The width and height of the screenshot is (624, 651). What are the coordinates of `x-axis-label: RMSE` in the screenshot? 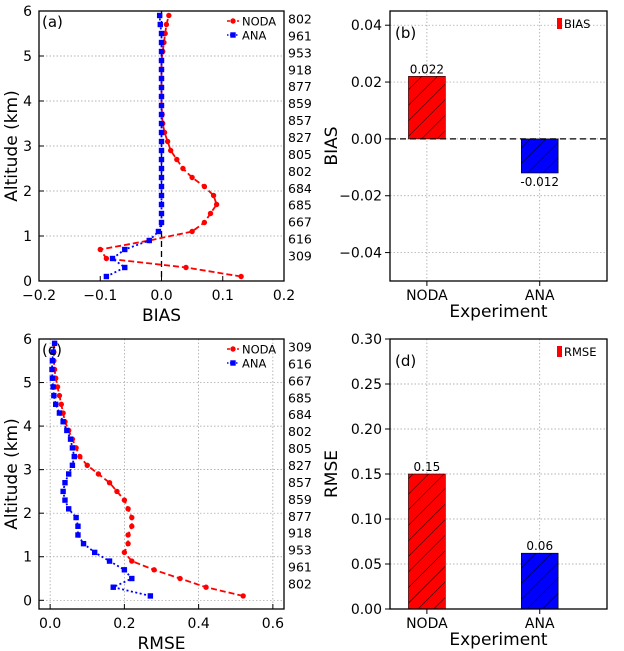 It's located at (161, 642).